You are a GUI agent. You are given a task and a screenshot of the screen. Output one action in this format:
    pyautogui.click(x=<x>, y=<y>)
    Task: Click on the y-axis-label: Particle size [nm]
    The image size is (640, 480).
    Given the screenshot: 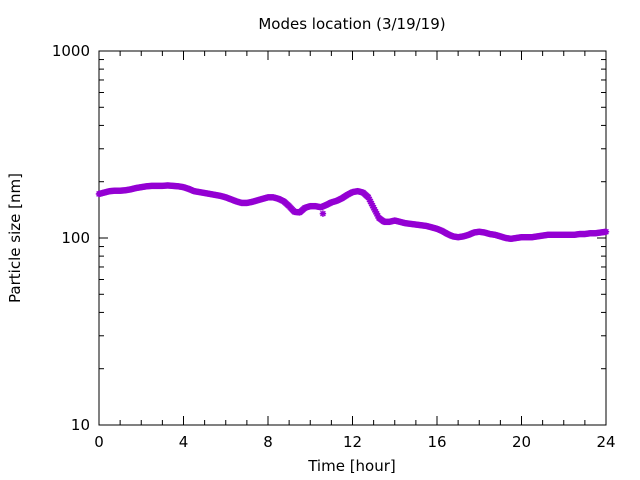 What is the action you would take?
    pyautogui.click(x=15, y=238)
    